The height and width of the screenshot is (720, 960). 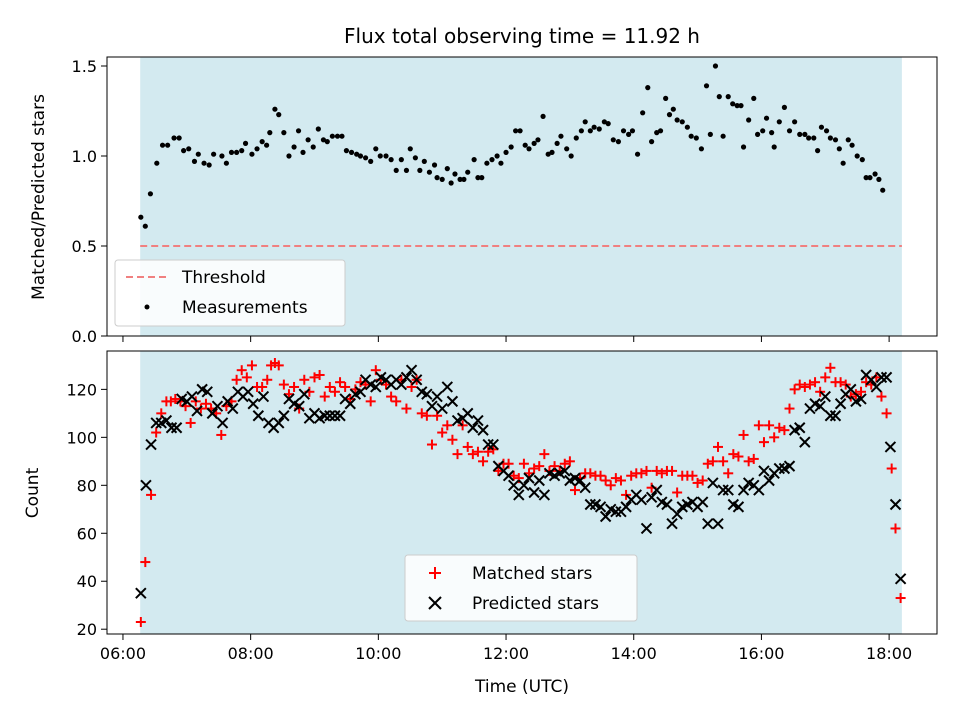 I want to click on top-yticks: 0.0 0.5 1.0 1.5, so click(x=89, y=201).